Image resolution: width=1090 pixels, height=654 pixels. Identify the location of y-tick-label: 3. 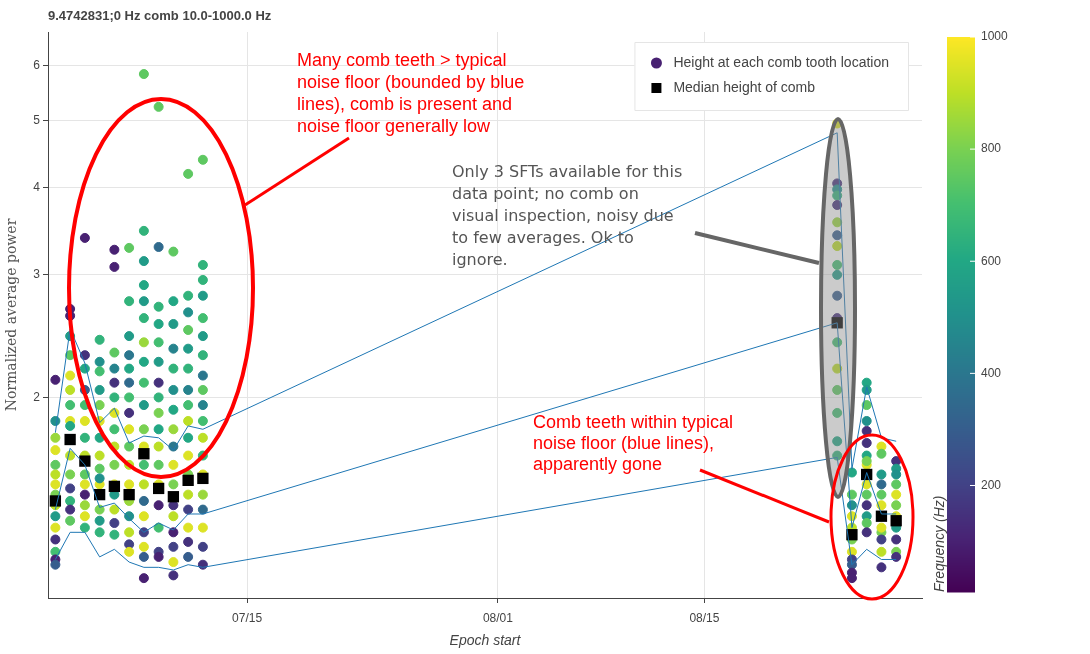
(37, 274).